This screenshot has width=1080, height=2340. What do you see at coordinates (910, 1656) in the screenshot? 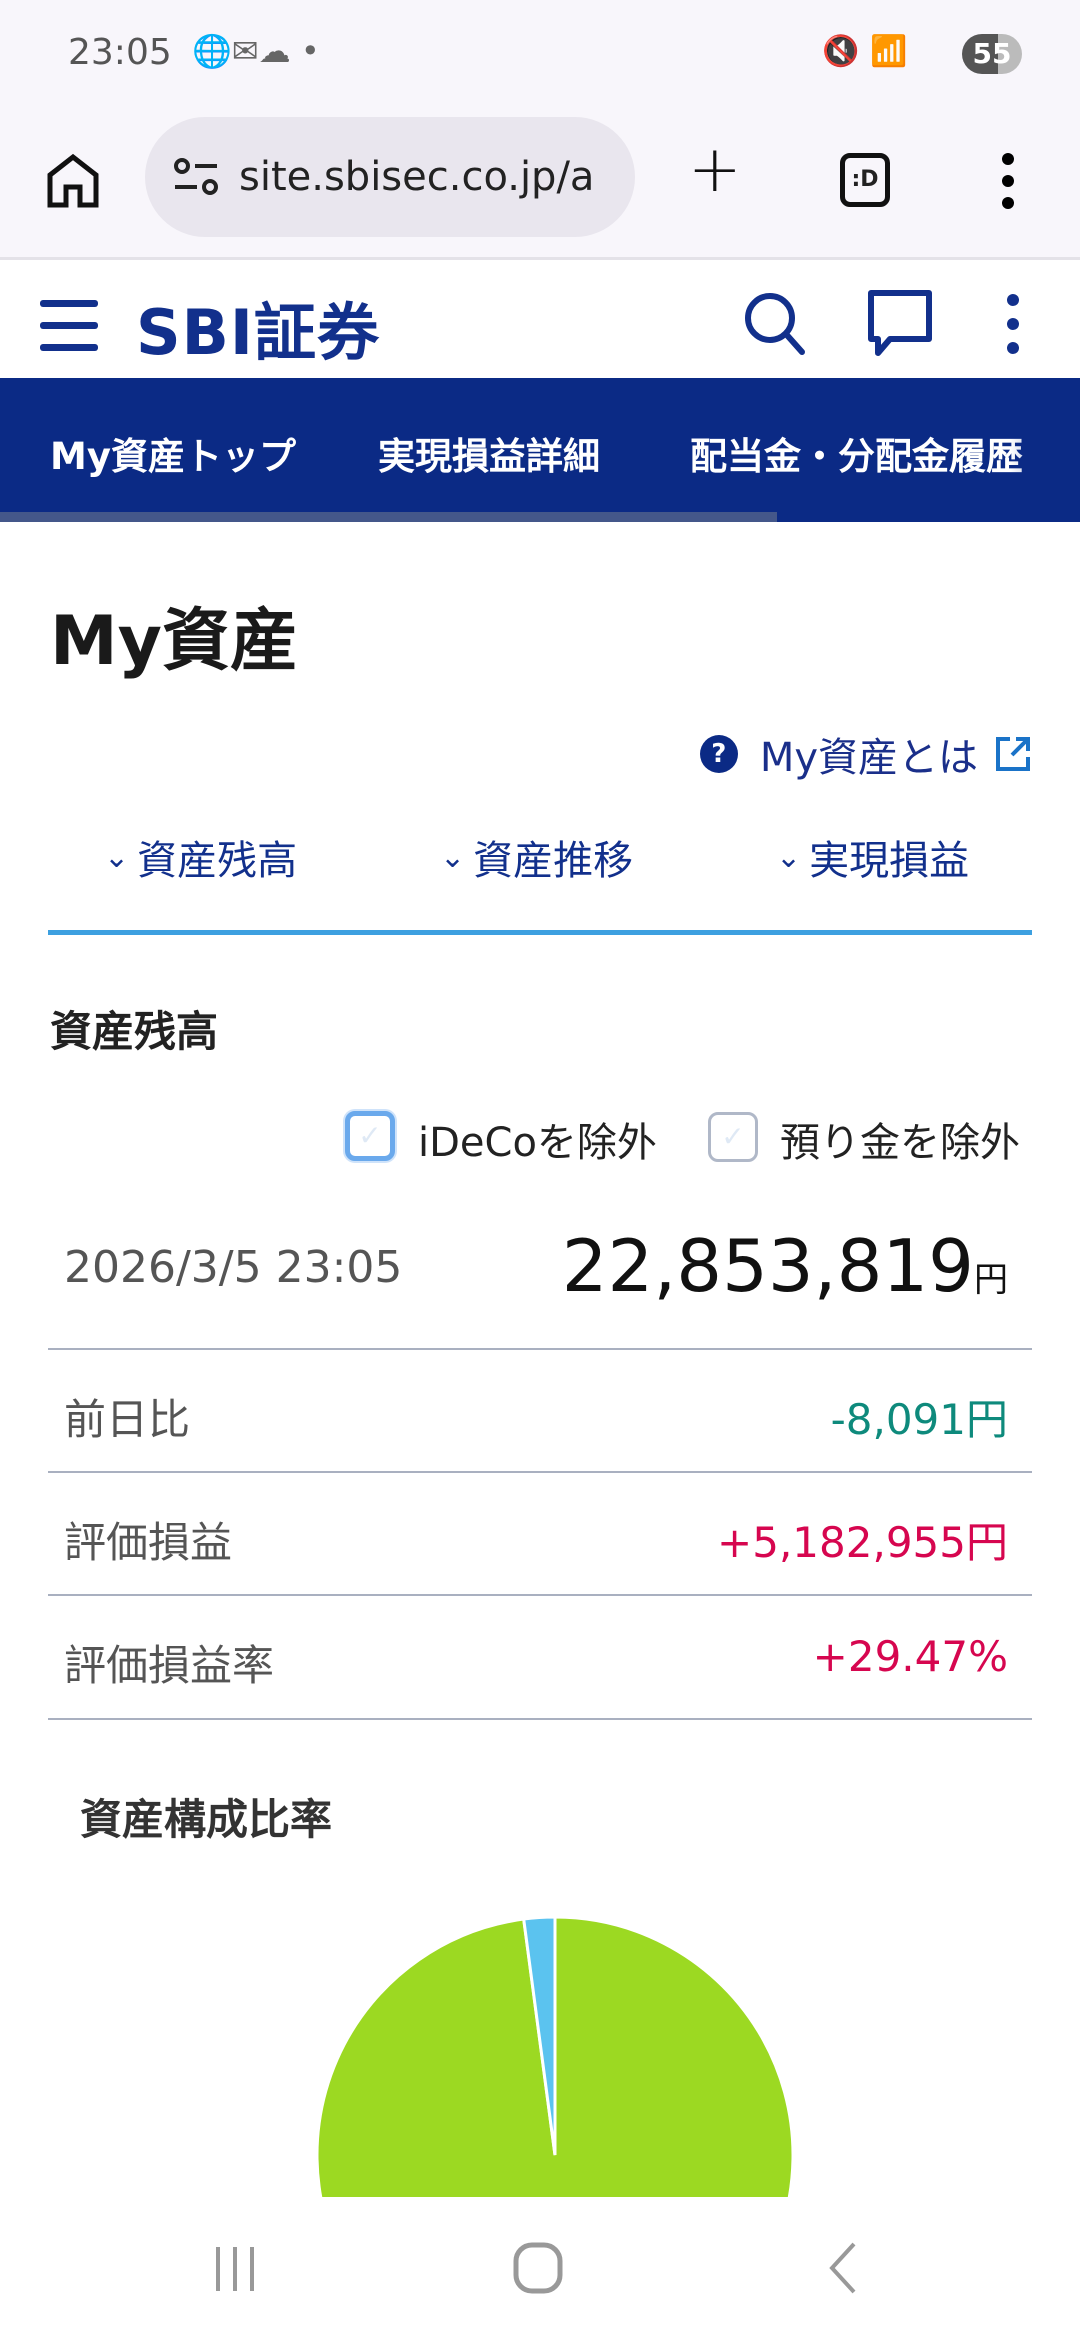
I see `unrealized-pl-rate-value: +29.47%` at bounding box center [910, 1656].